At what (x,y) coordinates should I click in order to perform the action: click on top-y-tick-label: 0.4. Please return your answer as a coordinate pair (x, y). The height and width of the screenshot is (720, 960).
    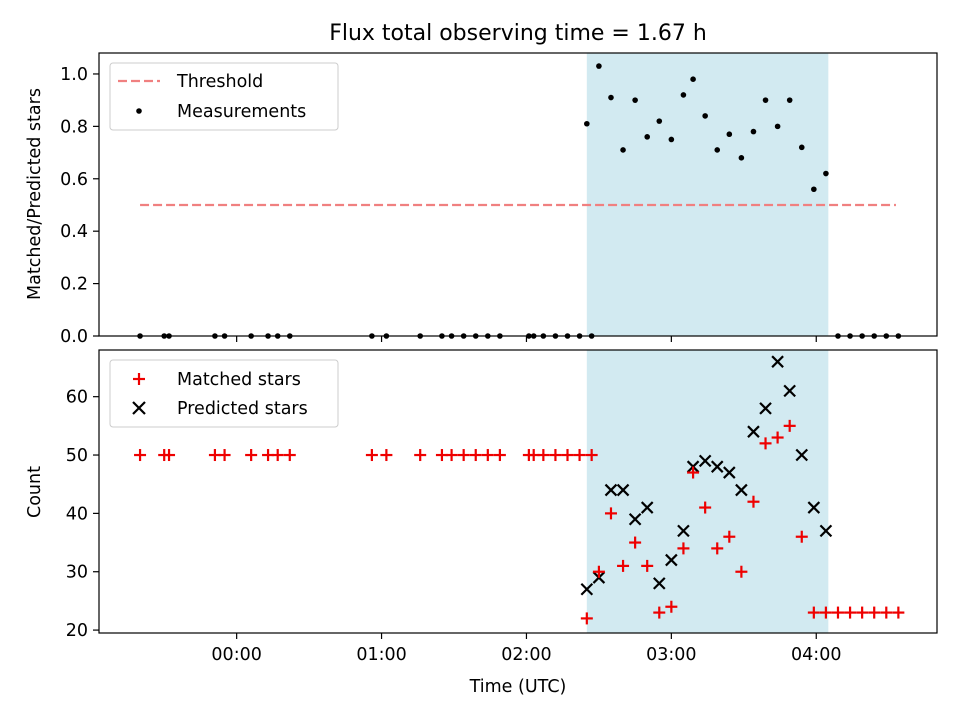
    Looking at the image, I should click on (74, 232).